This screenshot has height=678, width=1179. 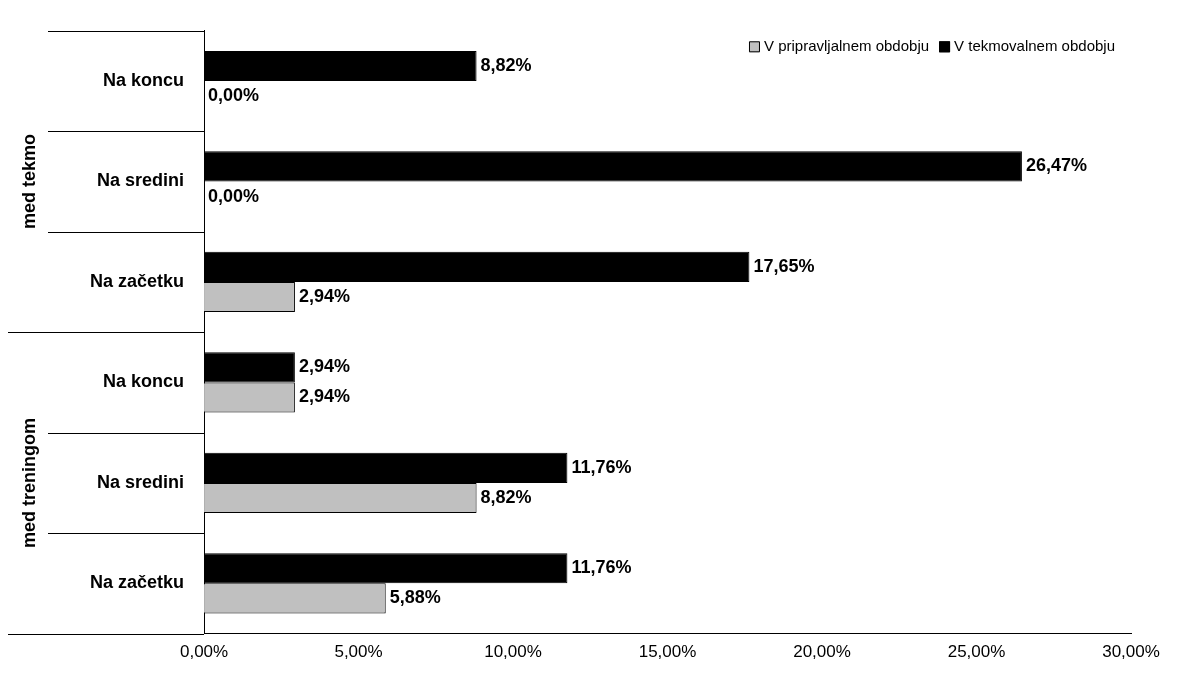 I want to click on data-label: 17,65%, so click(x=784, y=265).